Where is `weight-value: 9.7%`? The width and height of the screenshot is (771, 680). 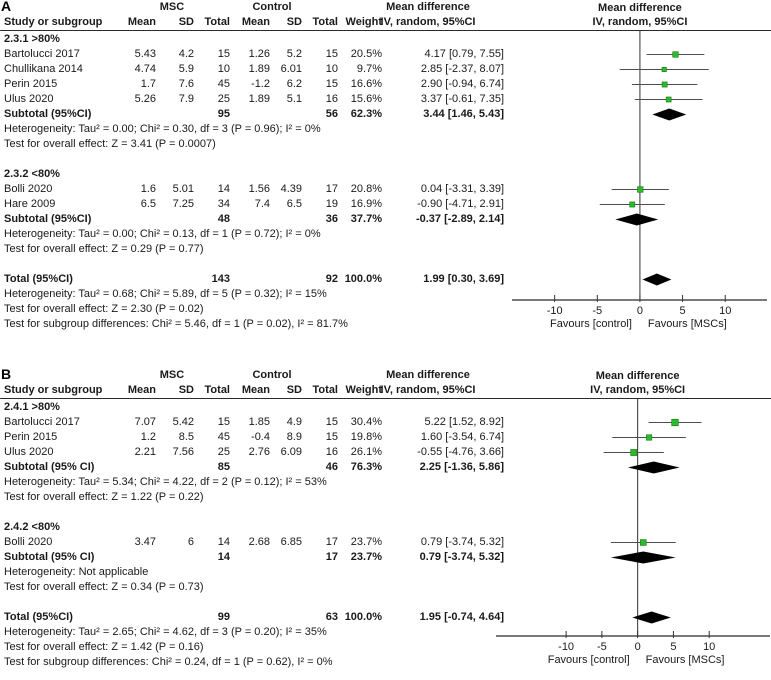
weight-value: 9.7% is located at coordinates (369, 69).